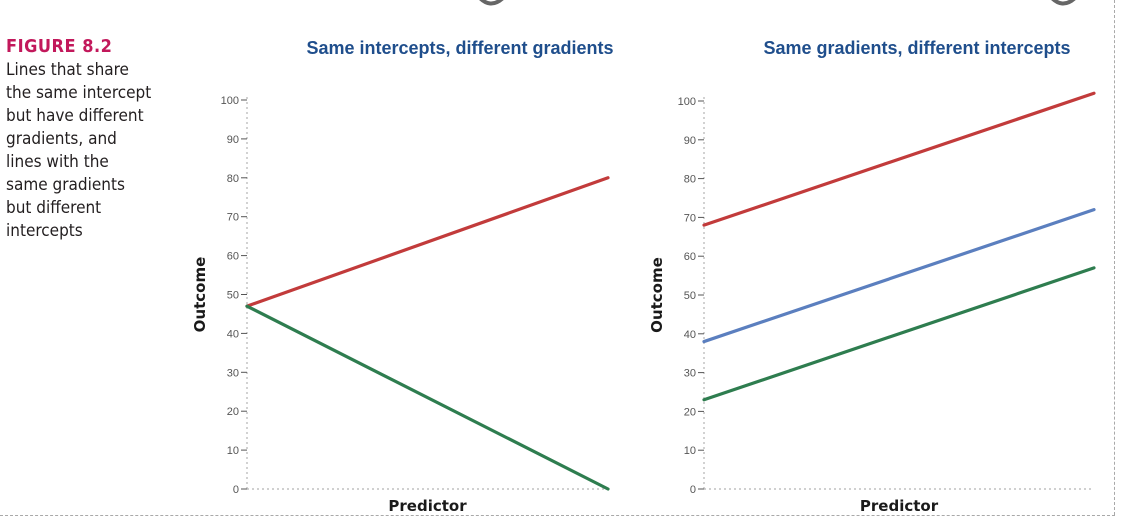 This screenshot has width=1121, height=523. What do you see at coordinates (690, 141) in the screenshot?
I see `chart-right-ytick-label: 90` at bounding box center [690, 141].